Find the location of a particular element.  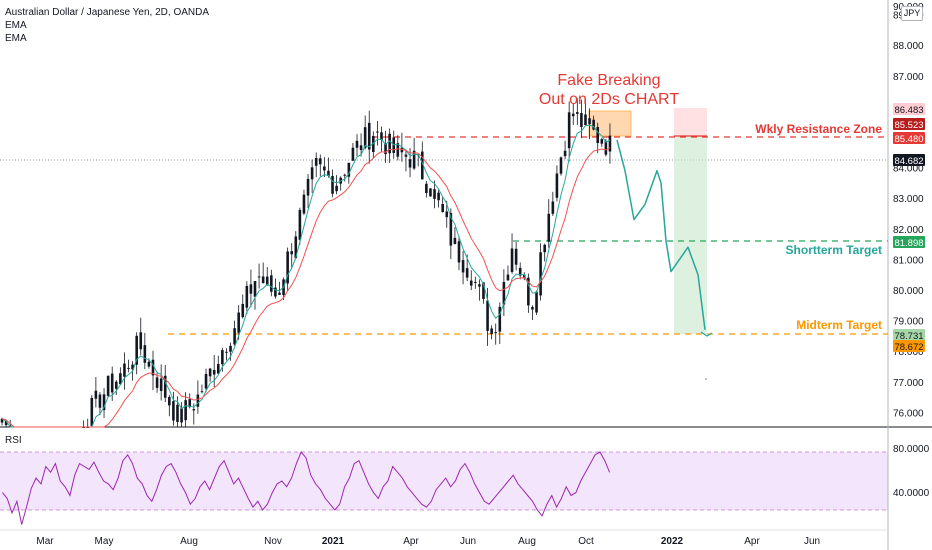

y-tick-label: 84.000 is located at coordinates (908, 169).